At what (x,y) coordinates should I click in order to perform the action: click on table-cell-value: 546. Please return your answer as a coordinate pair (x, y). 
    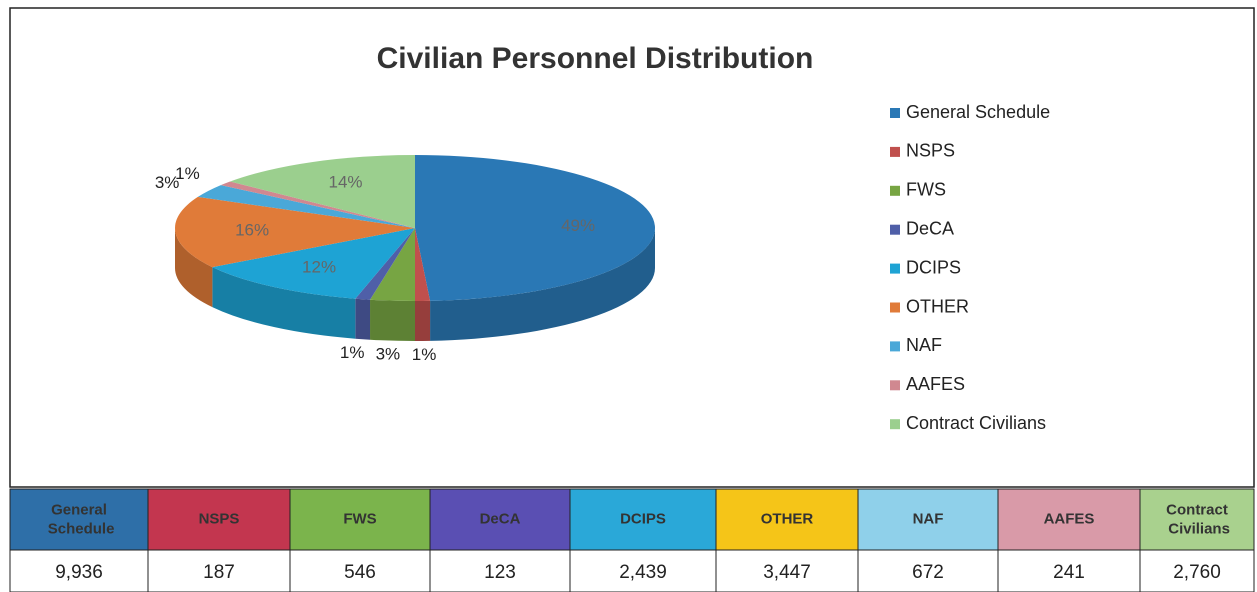
    Looking at the image, I should click on (360, 572).